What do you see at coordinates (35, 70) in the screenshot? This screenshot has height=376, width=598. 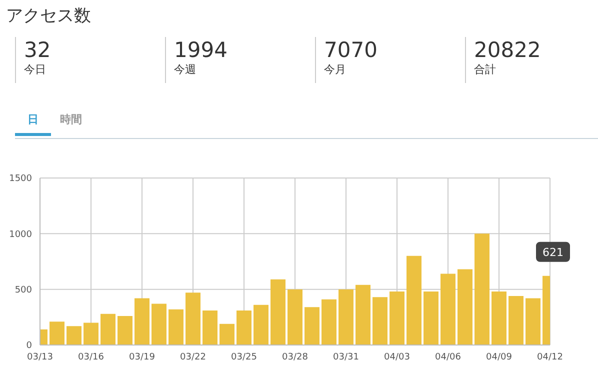 I see `text: 今日` at bounding box center [35, 70].